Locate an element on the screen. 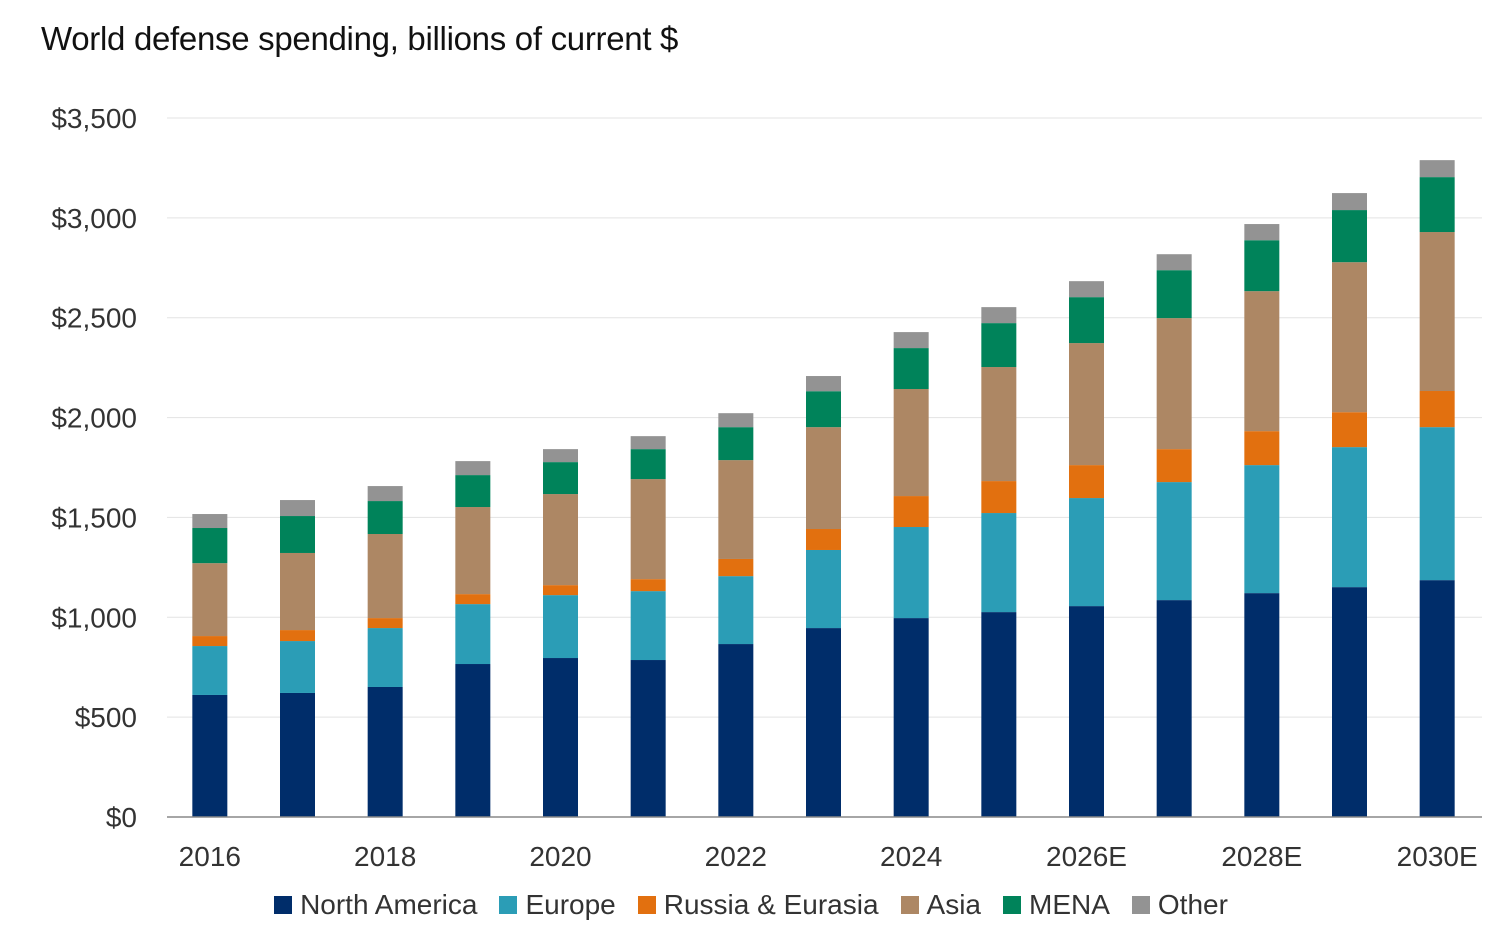 This screenshot has height=934, width=1502. legend-item: Other is located at coordinates (1179, 905).